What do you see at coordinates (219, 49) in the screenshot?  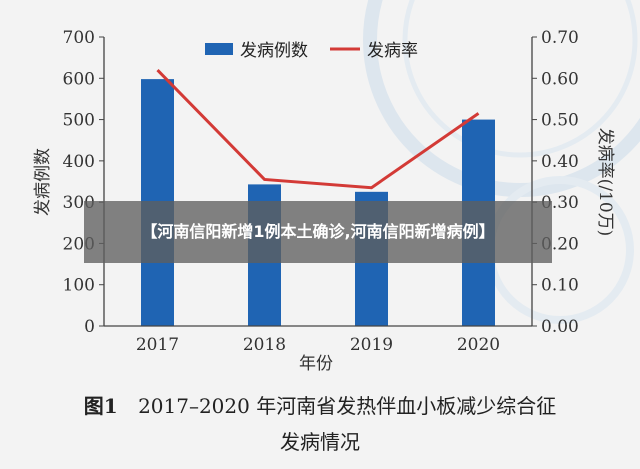 I see `legend-bar-swatch` at bounding box center [219, 49].